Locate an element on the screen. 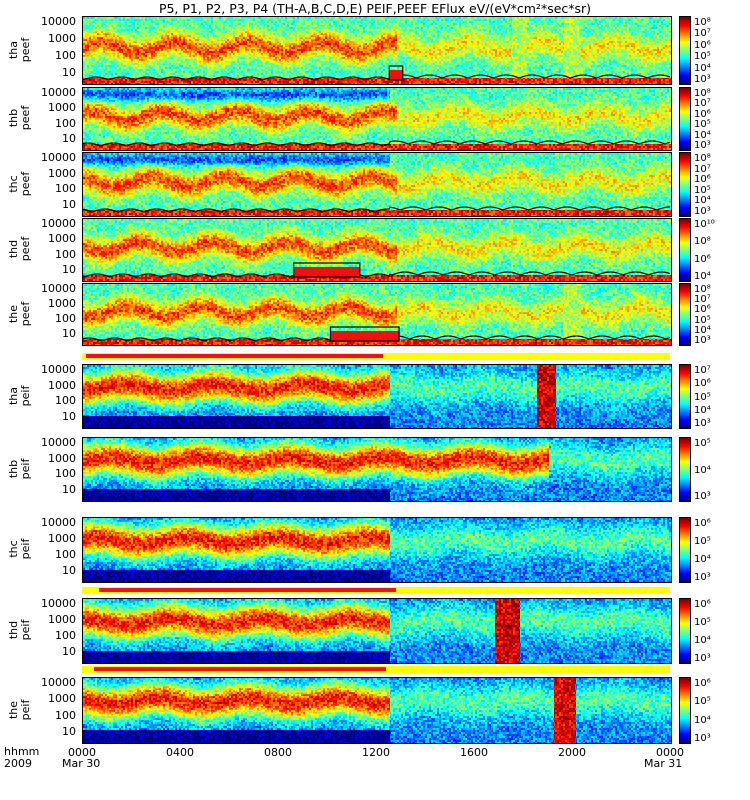 This screenshot has width=750, height=800. panel-label-10: the peif is located at coordinates (19, 709).